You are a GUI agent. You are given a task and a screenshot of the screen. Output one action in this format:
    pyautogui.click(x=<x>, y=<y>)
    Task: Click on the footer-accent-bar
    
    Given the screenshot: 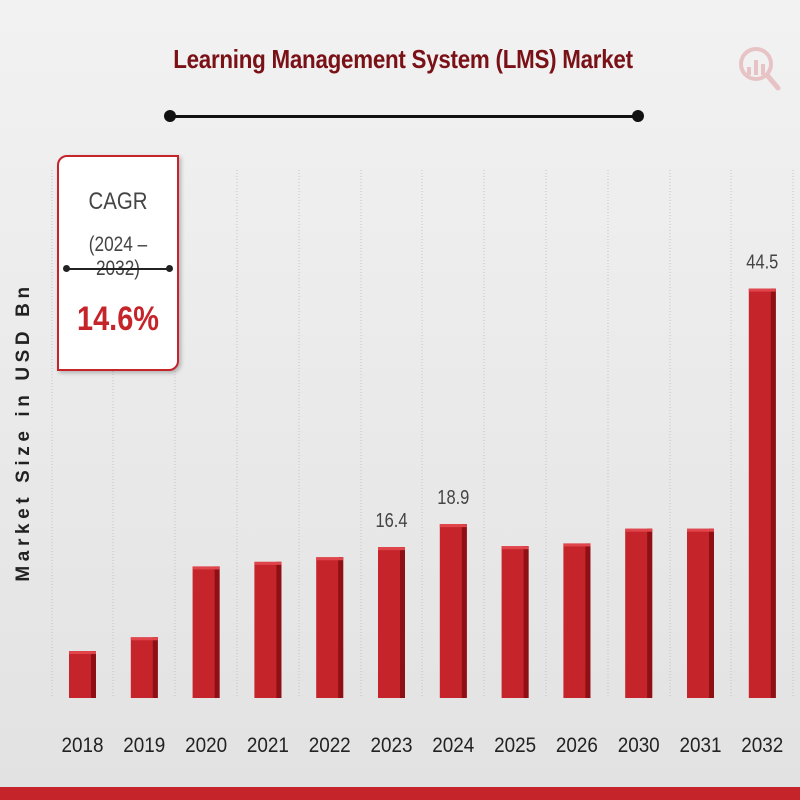 What is the action you would take?
    pyautogui.click(x=400, y=793)
    